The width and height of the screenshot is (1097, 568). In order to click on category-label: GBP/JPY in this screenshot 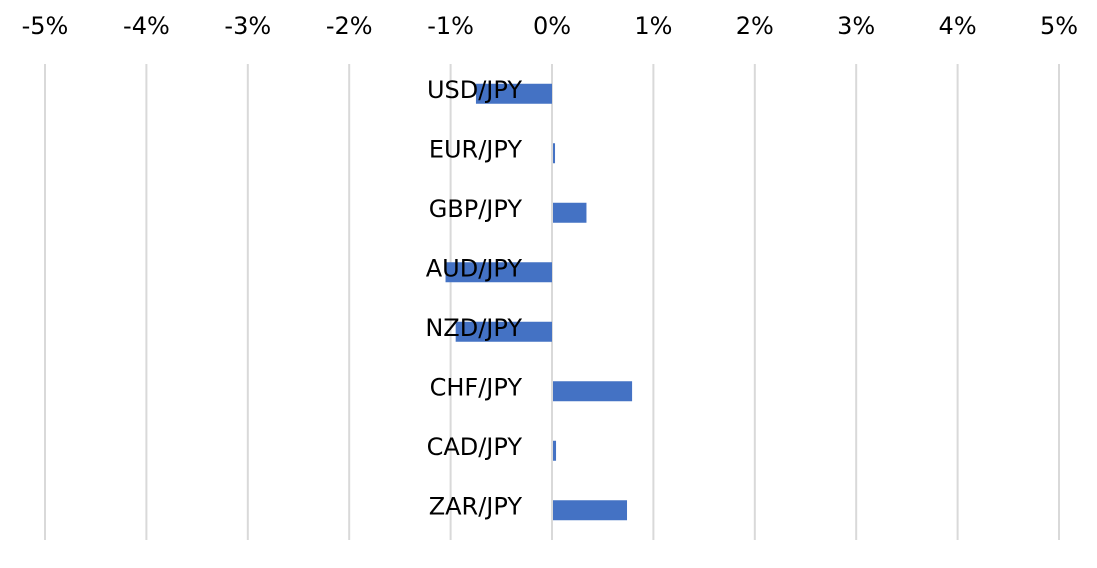, I will do `click(476, 209)`.